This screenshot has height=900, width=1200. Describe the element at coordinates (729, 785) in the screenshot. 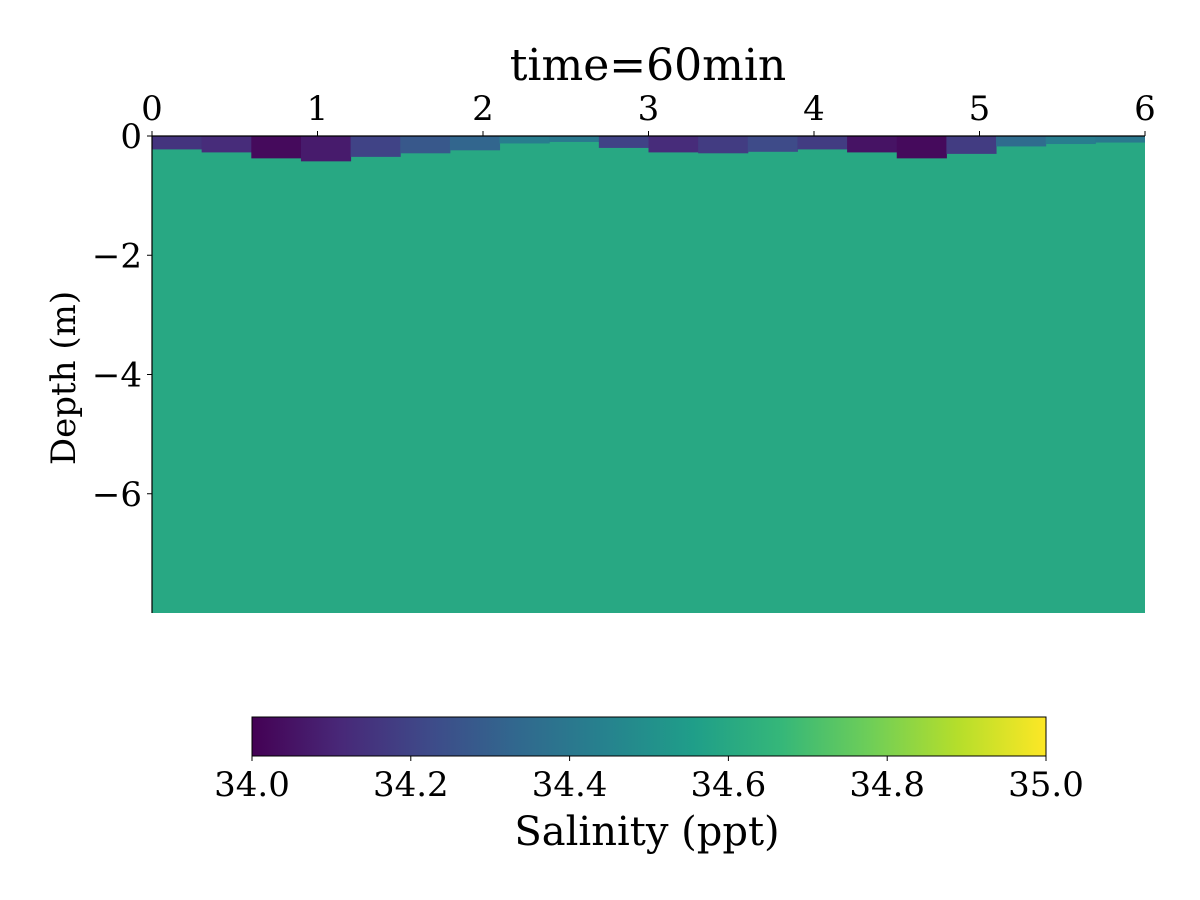

I see `colorbar-tick-label: 34.6` at that location.